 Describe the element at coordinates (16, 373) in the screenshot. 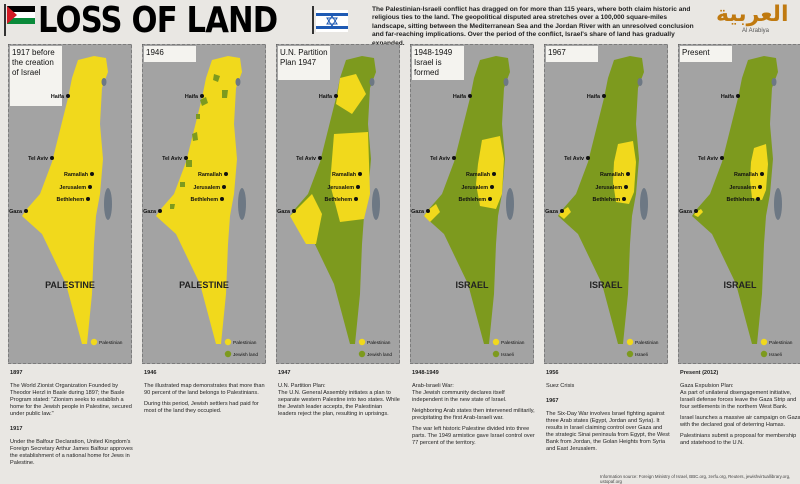

I see `timeline-heading: 1897` at that location.